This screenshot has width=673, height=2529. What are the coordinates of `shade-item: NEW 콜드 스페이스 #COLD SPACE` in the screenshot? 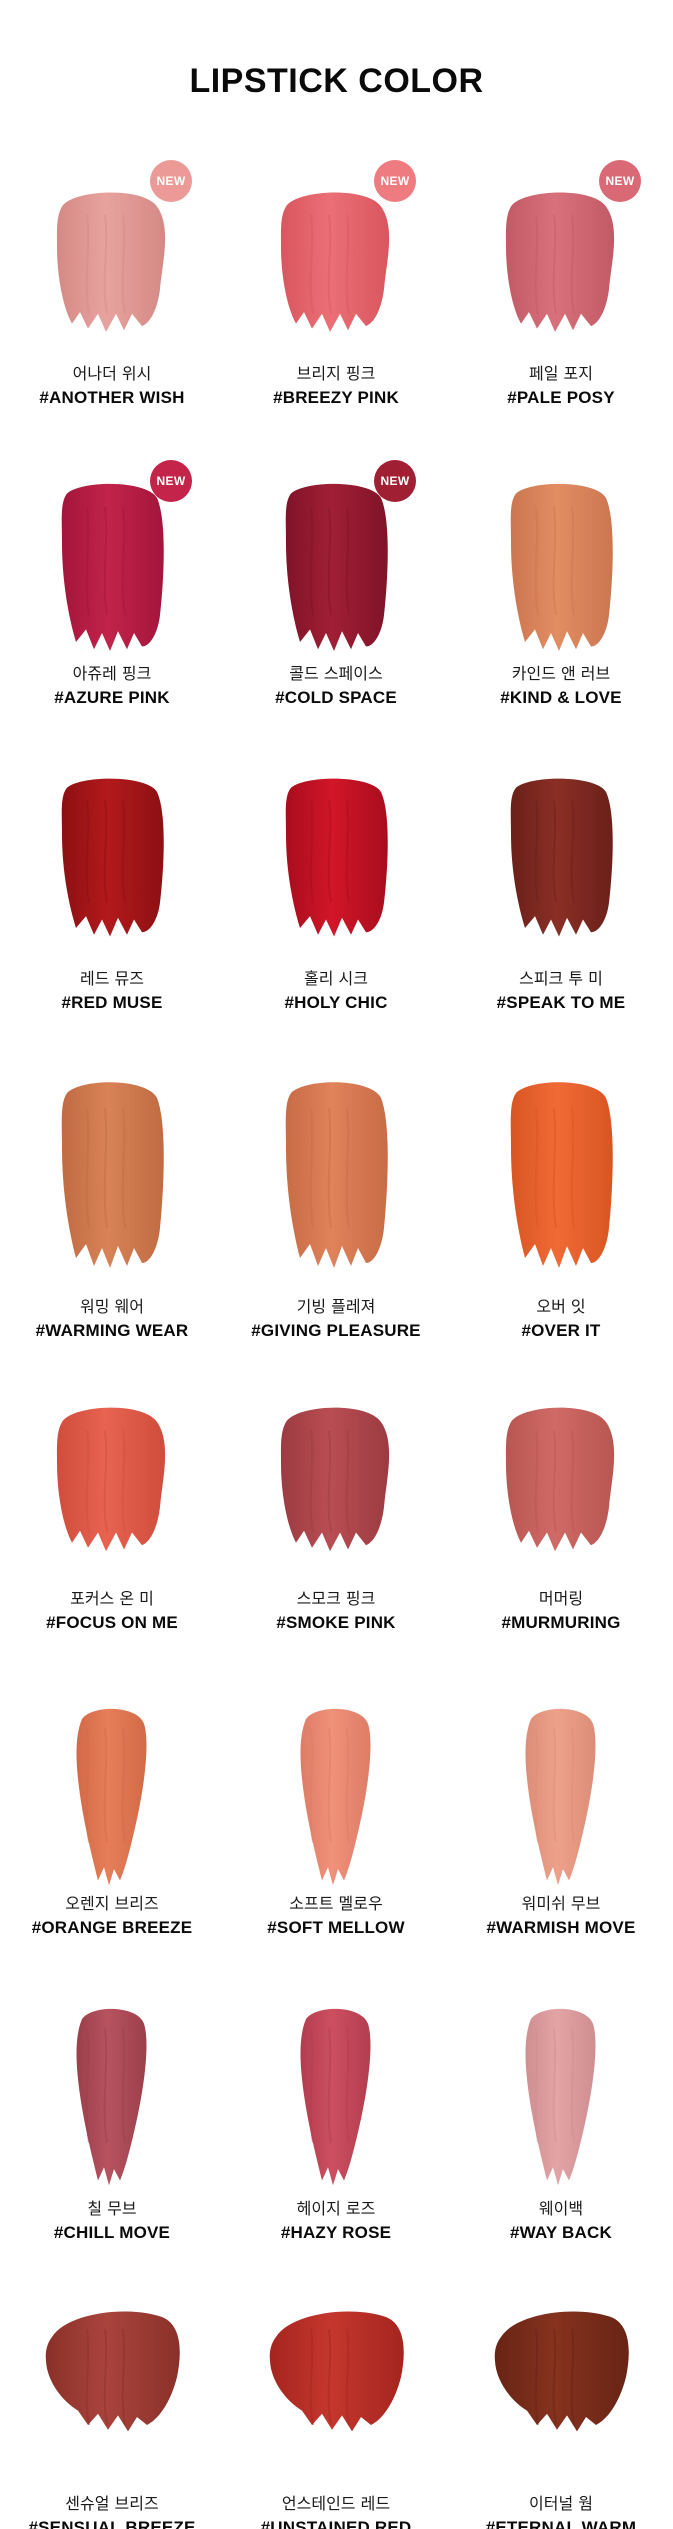 It's located at (336, 589).